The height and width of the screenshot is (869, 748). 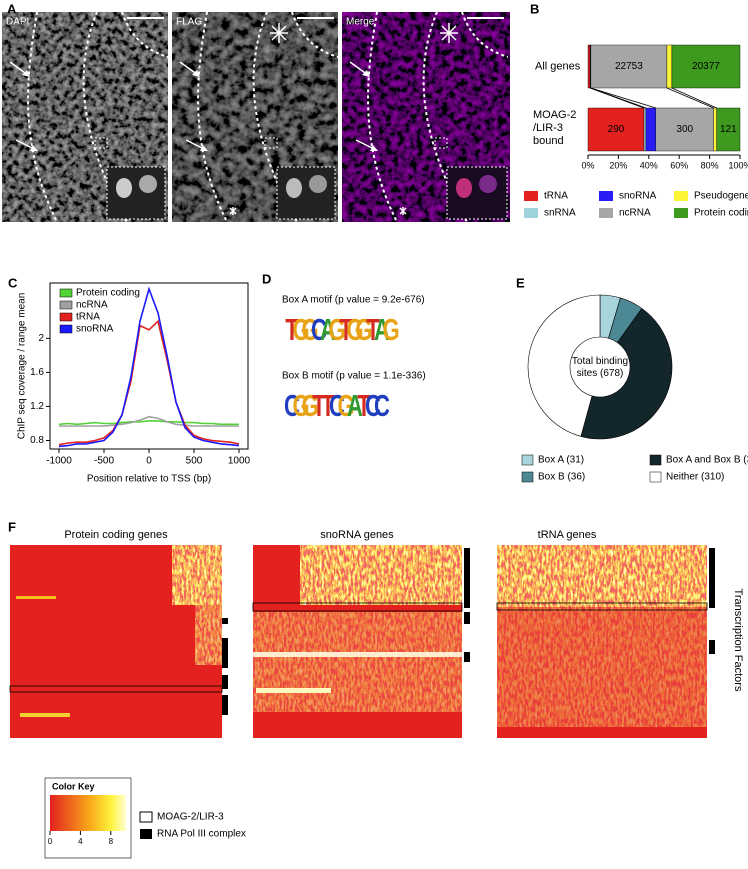 What do you see at coordinates (17, 22) in the screenshot?
I see `channel-label: DAPI` at bounding box center [17, 22].